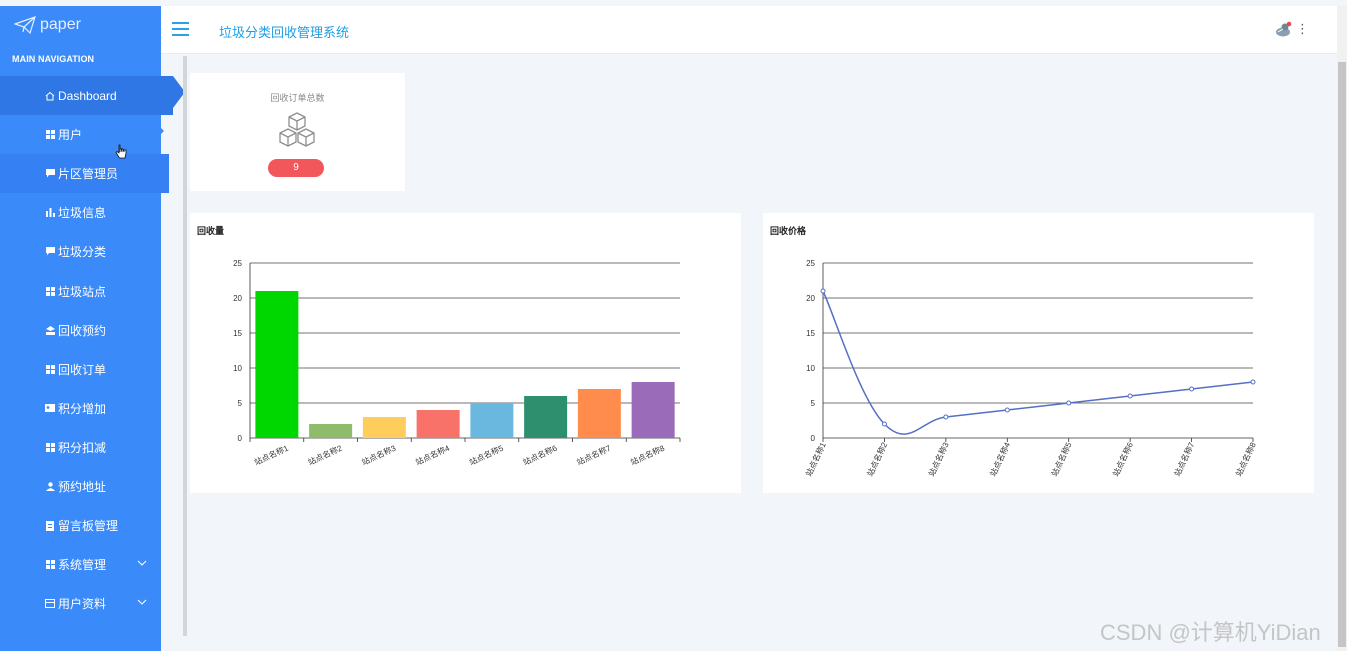  What do you see at coordinates (60, 24) in the screenshot?
I see `logo-text: paper` at bounding box center [60, 24].